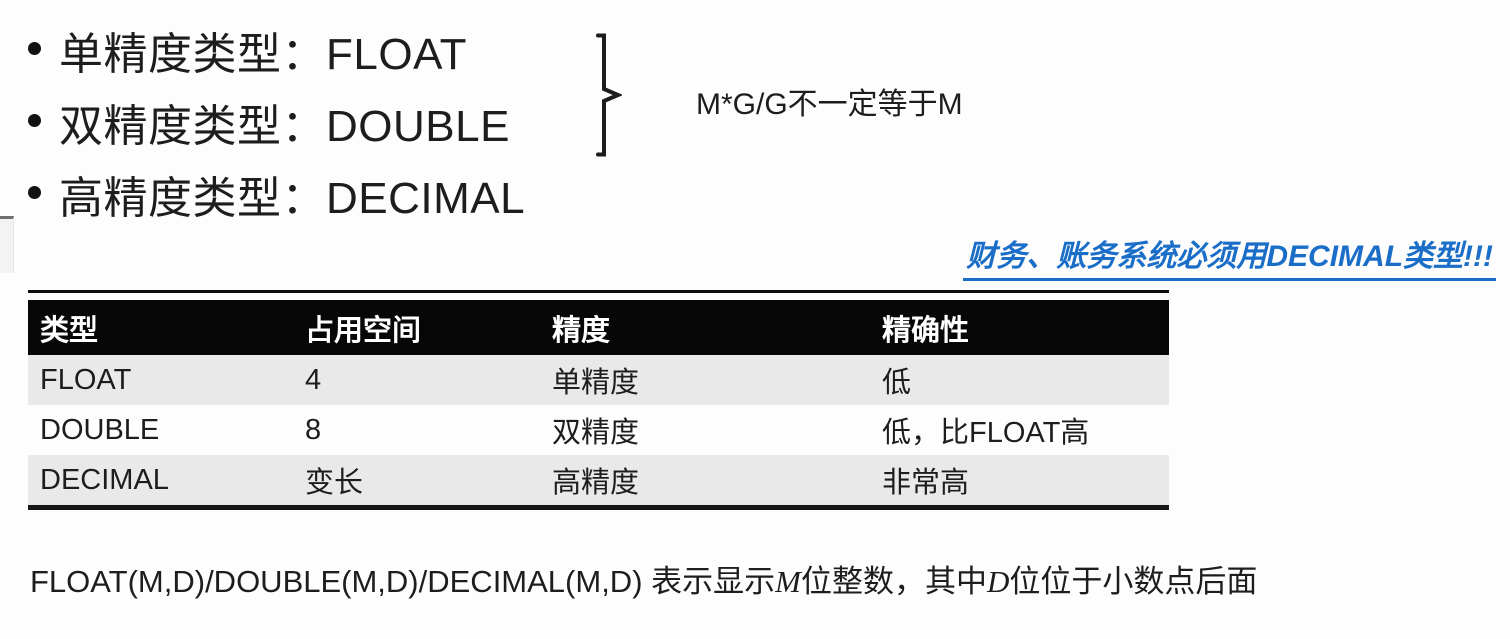 Image resolution: width=1510 pixels, height=639 pixels. I want to click on column-header-accuracy: 精确性, so click(926, 330).